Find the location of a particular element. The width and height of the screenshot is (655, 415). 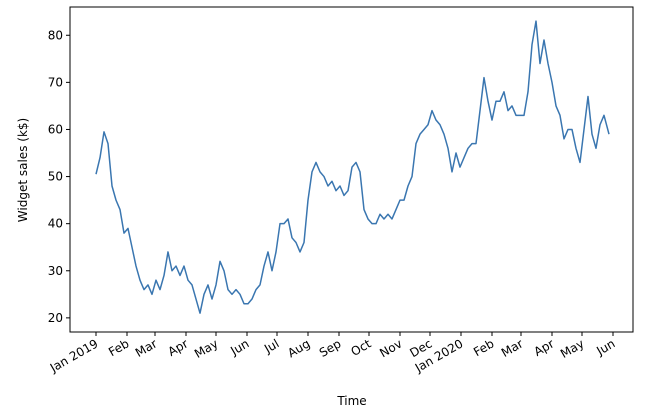

y-tick-label: 40 is located at coordinates (55, 224).